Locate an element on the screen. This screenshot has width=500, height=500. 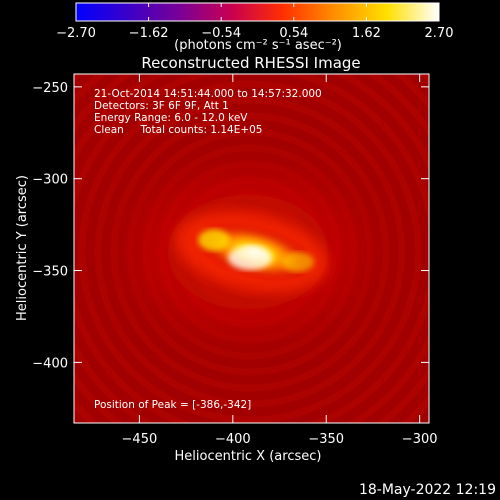
colorbar is located at coordinates (257, 12).